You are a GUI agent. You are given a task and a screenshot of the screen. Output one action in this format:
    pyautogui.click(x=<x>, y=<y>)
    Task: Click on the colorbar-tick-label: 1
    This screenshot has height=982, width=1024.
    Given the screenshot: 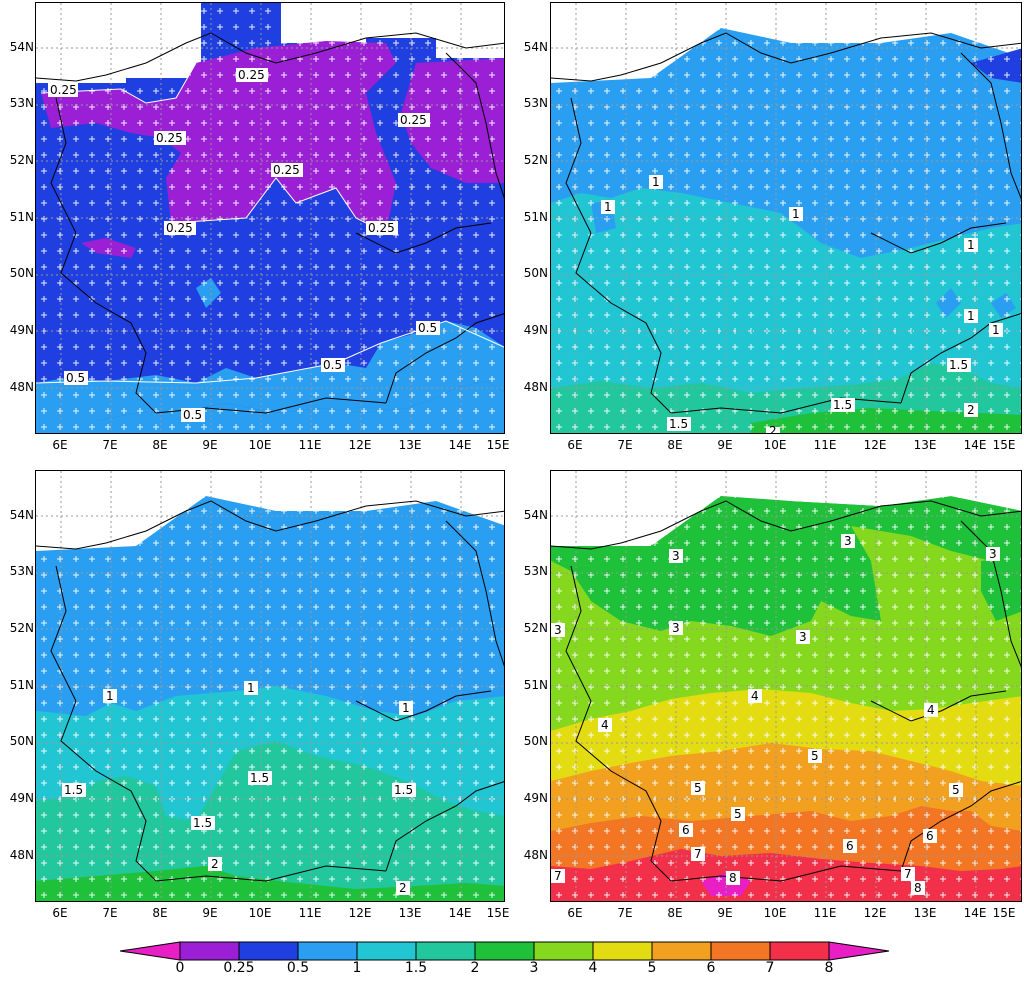 What is the action you would take?
    pyautogui.click(x=357, y=968)
    